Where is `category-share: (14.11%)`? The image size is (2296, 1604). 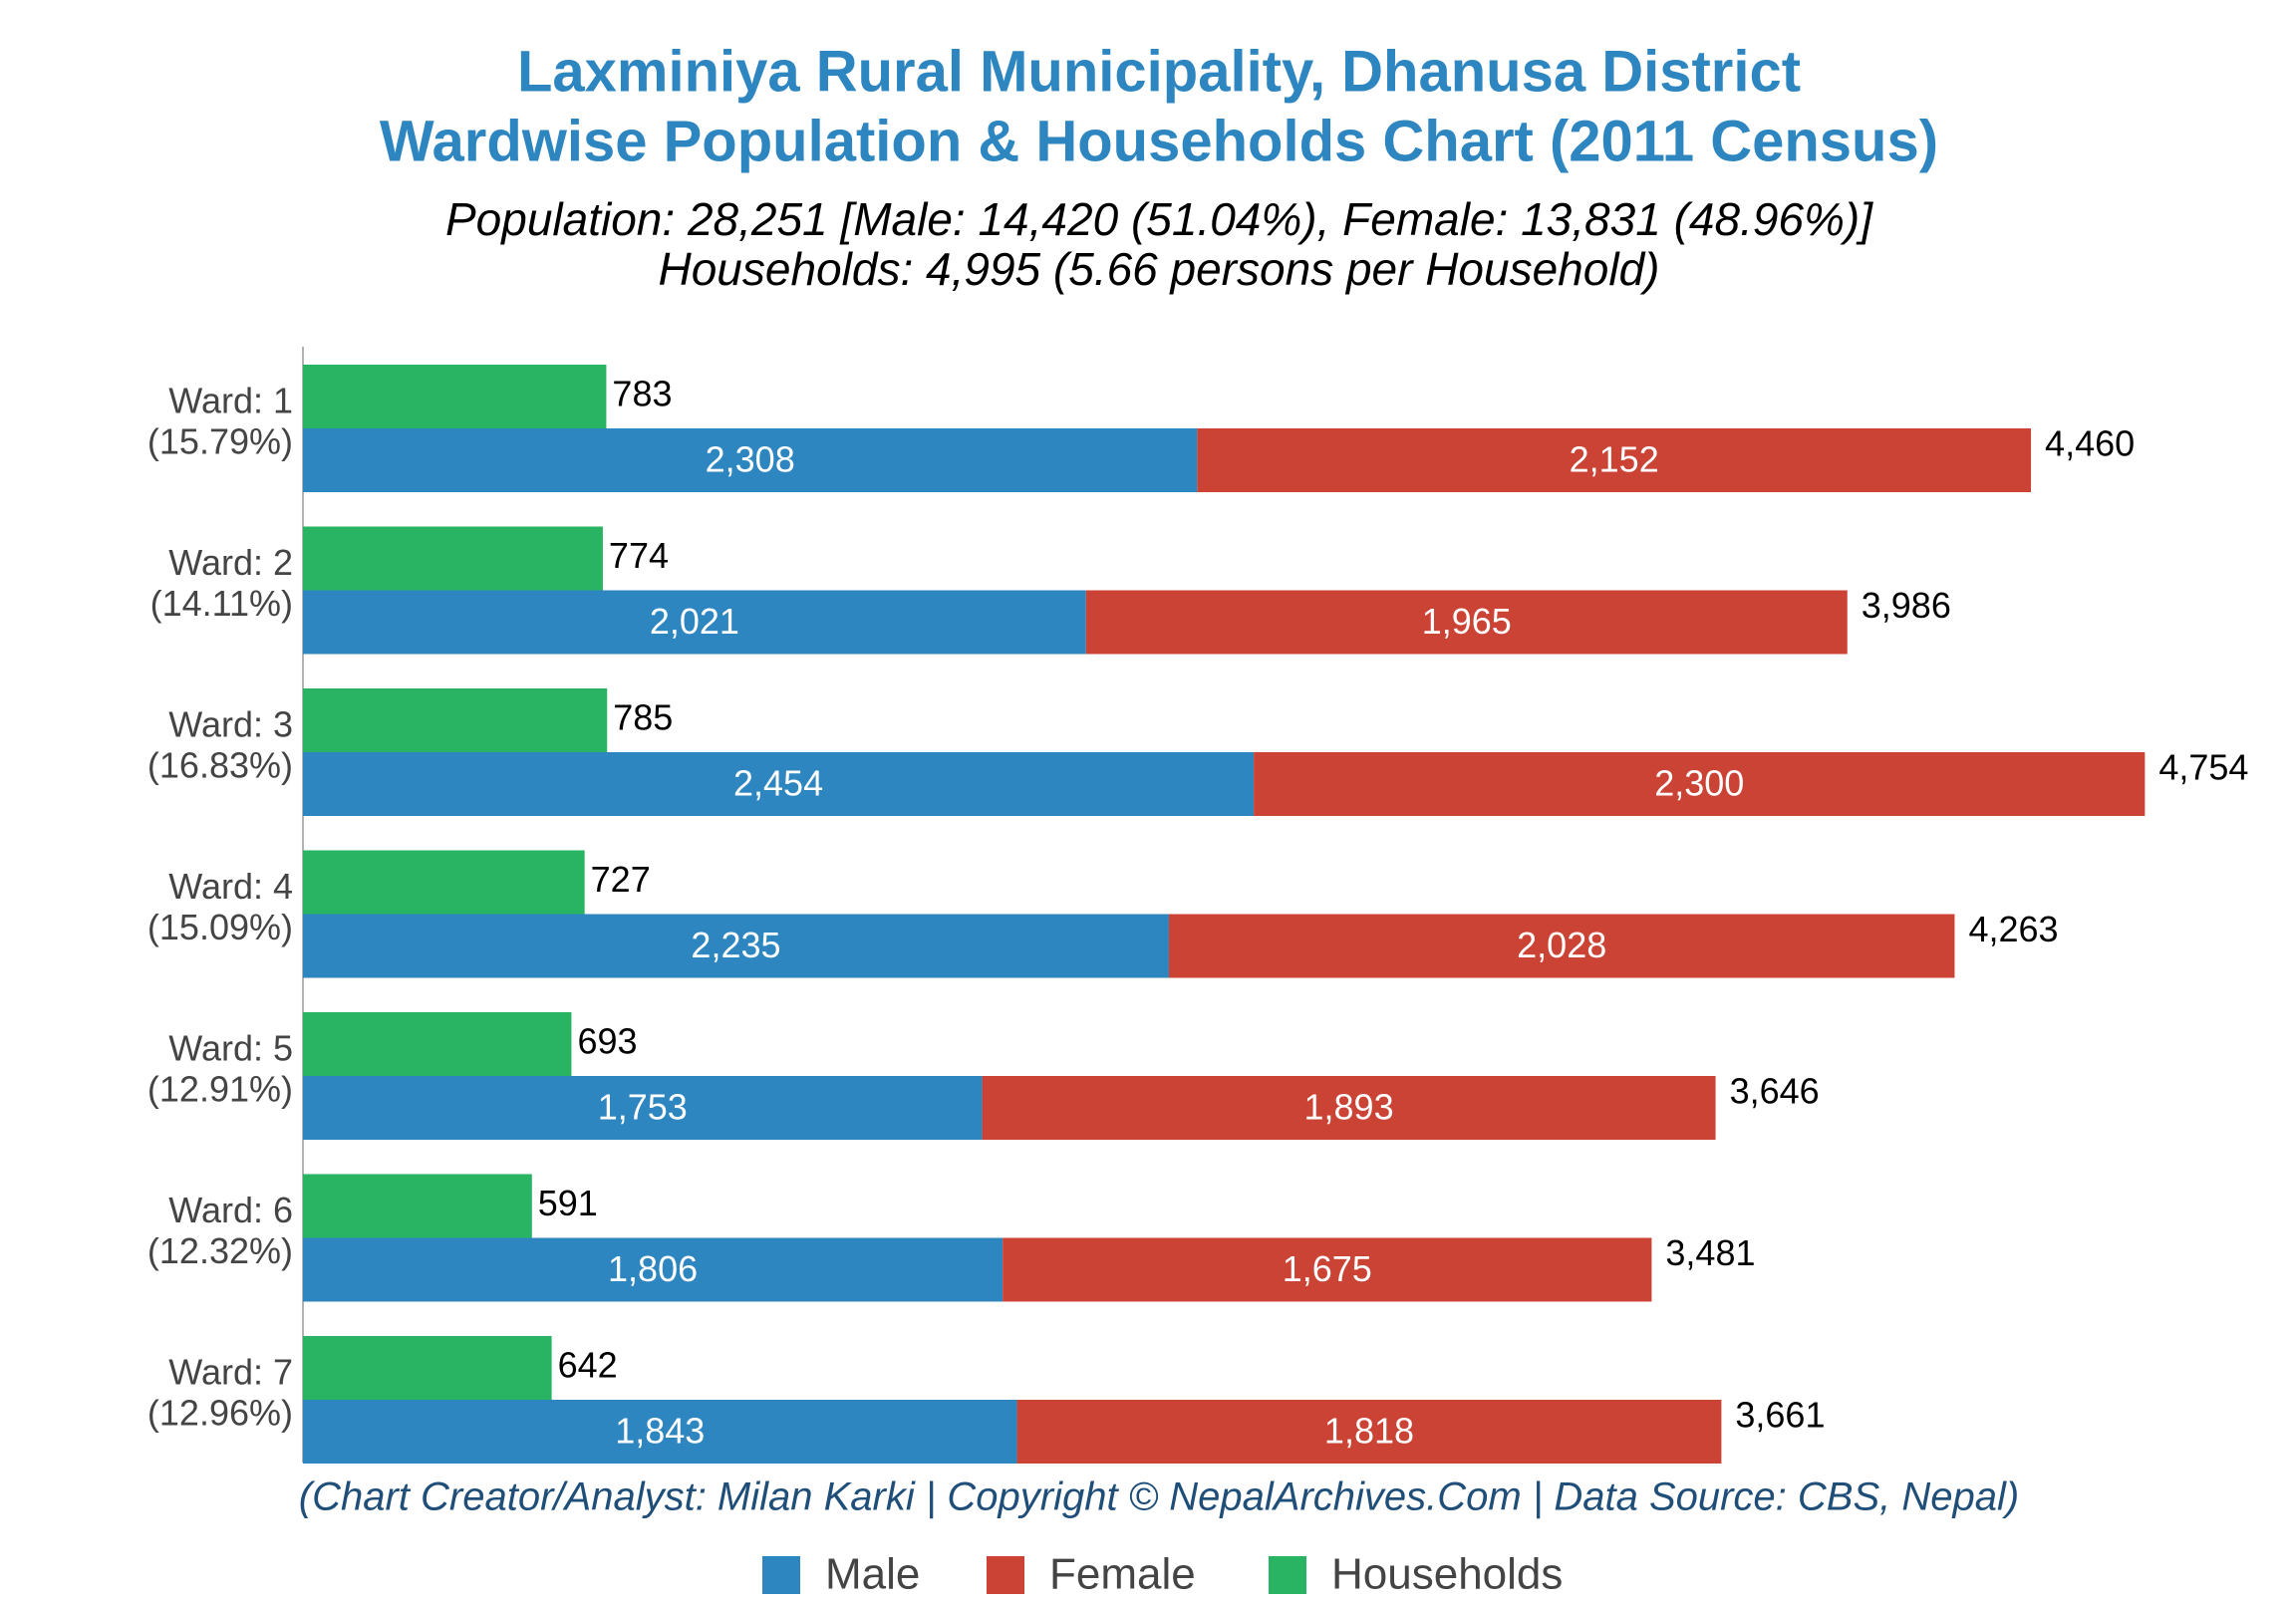 category-share: (14.11%) is located at coordinates (221, 603).